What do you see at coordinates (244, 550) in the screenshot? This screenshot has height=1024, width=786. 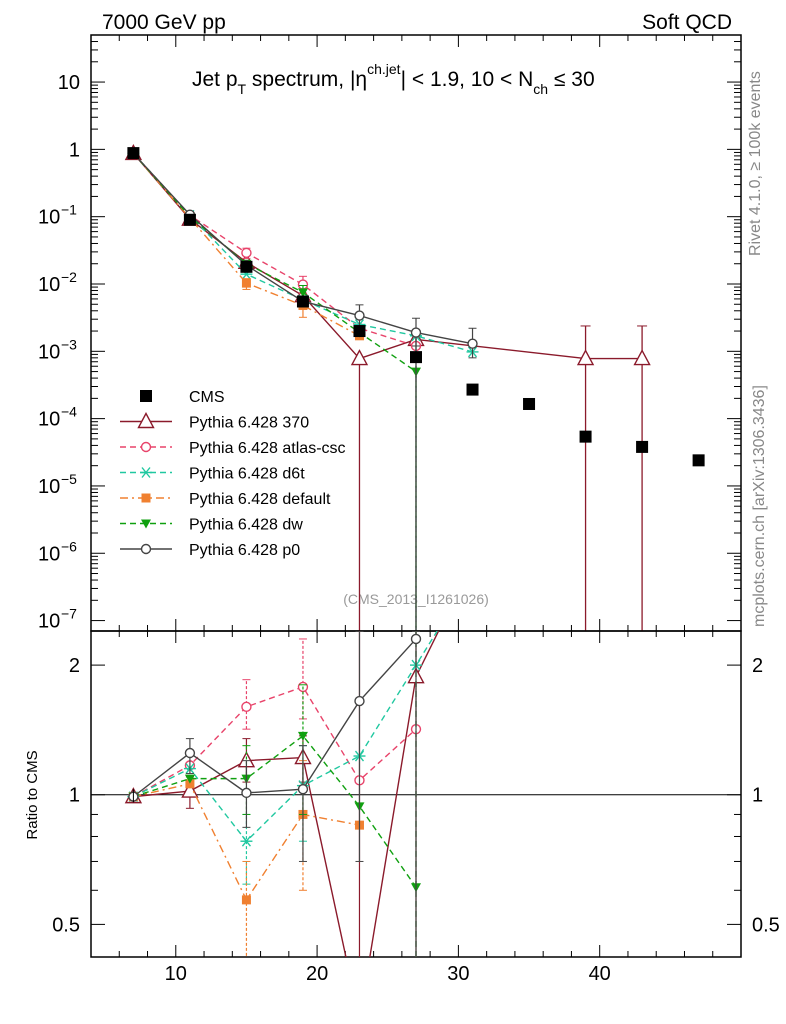 I see `legend-label-p0: Pythia 6.428 p0` at bounding box center [244, 550].